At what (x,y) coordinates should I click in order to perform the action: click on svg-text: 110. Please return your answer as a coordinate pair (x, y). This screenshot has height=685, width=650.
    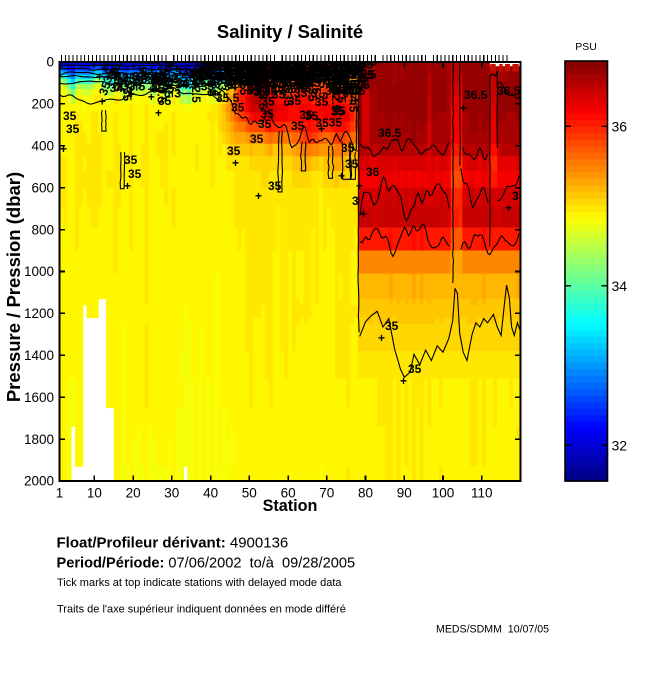
    Looking at the image, I should click on (482, 493).